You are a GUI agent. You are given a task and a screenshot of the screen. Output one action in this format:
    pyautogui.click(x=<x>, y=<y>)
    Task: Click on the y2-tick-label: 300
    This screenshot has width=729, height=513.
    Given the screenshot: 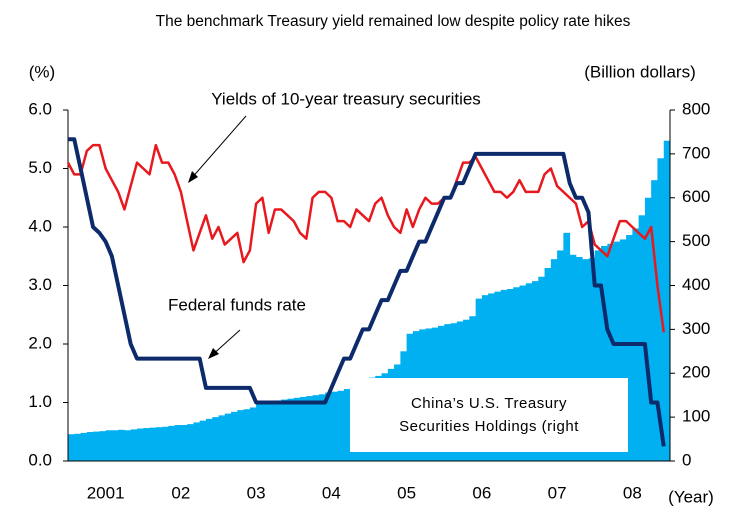 What is the action you would take?
    pyautogui.click(x=696, y=328)
    